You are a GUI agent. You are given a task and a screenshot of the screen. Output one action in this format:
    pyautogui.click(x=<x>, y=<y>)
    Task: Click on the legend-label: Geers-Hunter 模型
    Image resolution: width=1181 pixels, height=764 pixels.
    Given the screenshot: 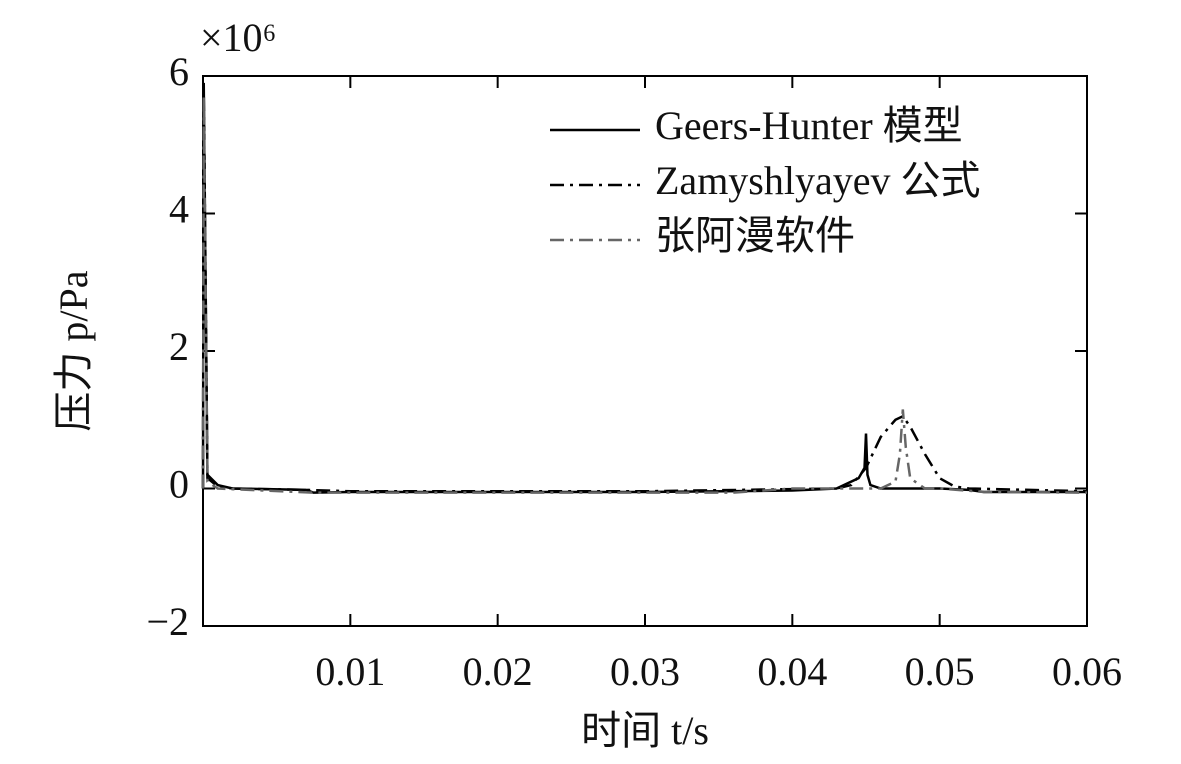 What is the action you would take?
    pyautogui.click(x=809, y=125)
    